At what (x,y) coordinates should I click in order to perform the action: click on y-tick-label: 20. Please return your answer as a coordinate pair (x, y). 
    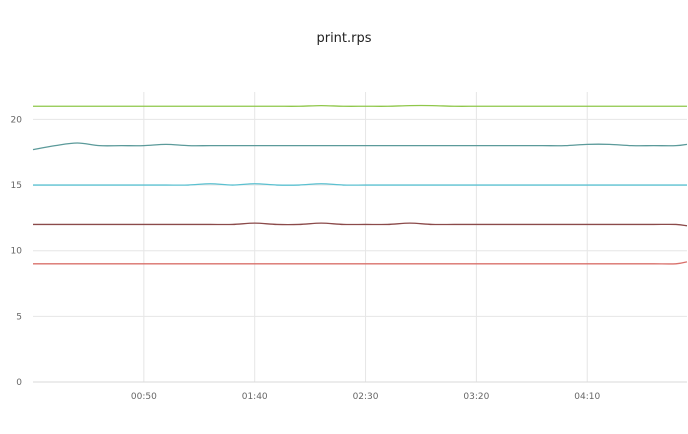
    Looking at the image, I should click on (17, 120).